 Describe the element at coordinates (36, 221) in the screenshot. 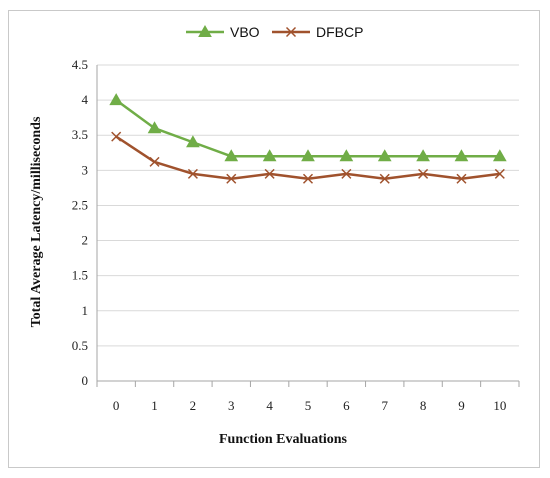

I see `y-axis-title: Total Average Latency/milliseconds` at that location.